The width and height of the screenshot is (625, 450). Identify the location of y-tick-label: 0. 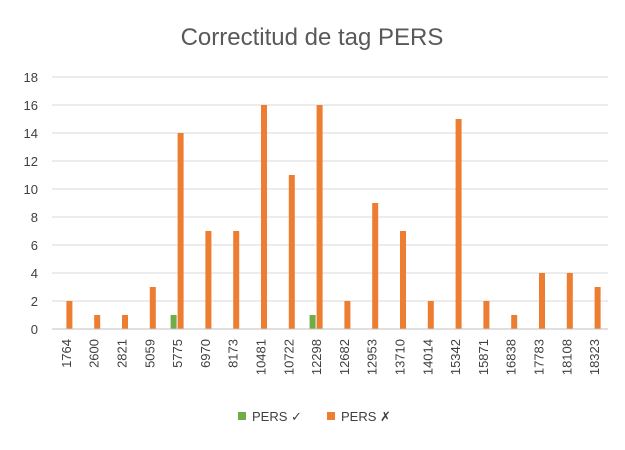
(34, 329).